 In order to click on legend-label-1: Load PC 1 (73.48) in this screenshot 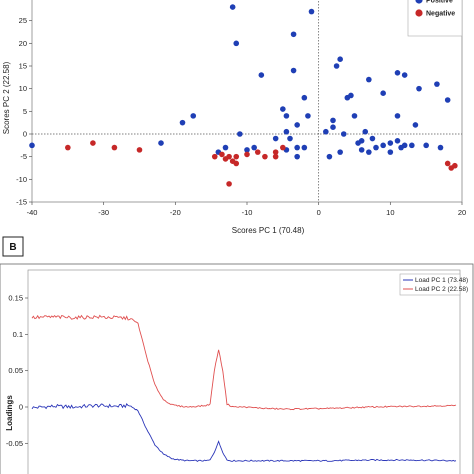, I will do `click(441, 280)`.